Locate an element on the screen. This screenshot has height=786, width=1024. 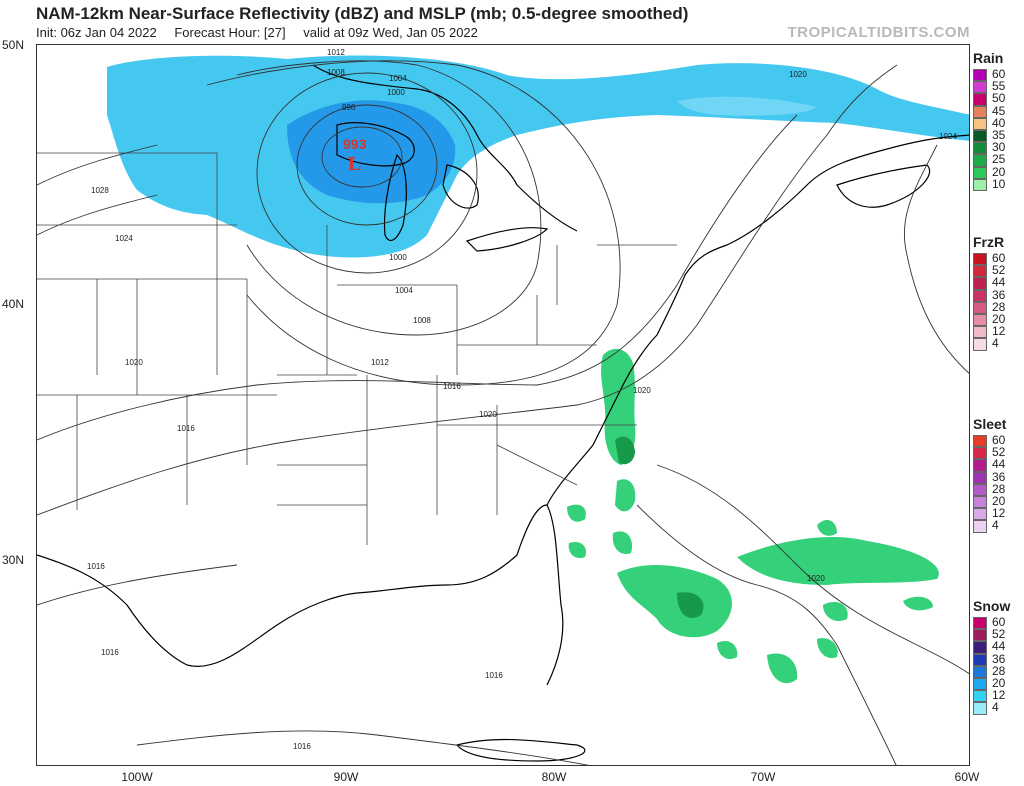
legend-level-label: 25 is located at coordinates (999, 159).